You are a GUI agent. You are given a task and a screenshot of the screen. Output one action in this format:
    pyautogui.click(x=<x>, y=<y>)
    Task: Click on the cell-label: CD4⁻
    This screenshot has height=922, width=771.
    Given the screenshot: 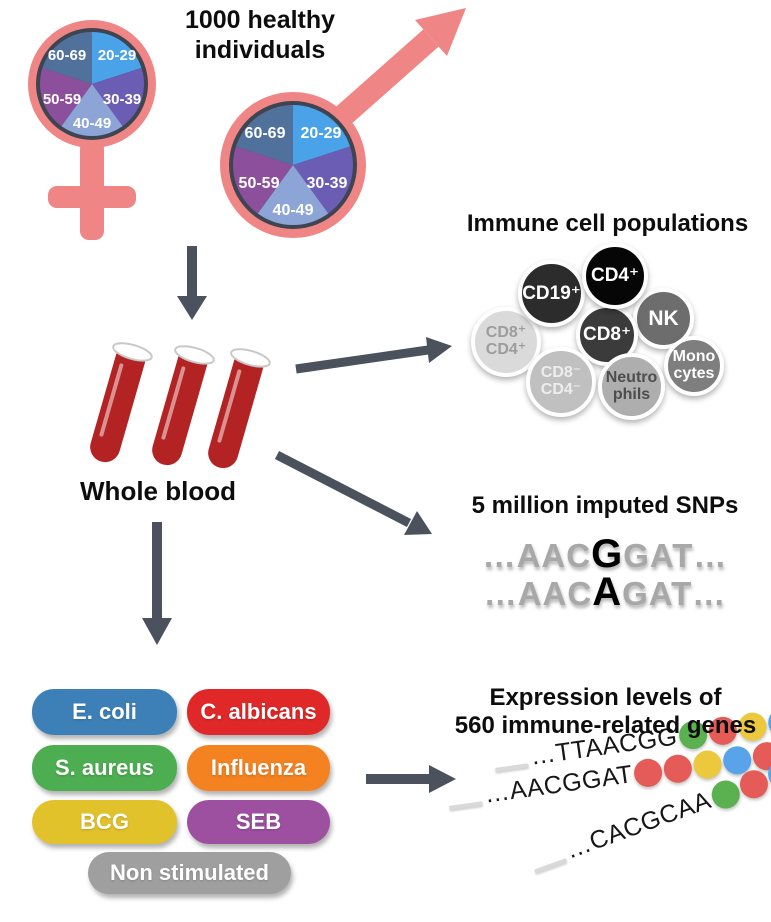 What is the action you would take?
    pyautogui.click(x=561, y=389)
    